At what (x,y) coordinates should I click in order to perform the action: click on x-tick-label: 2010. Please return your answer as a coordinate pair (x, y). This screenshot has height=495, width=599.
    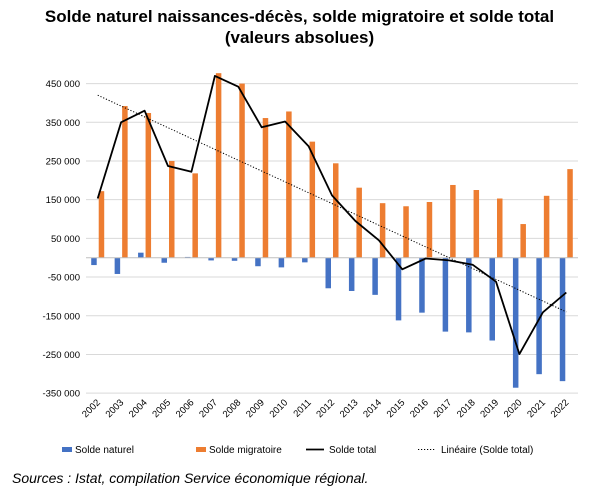
    Looking at the image, I should click on (279, 408).